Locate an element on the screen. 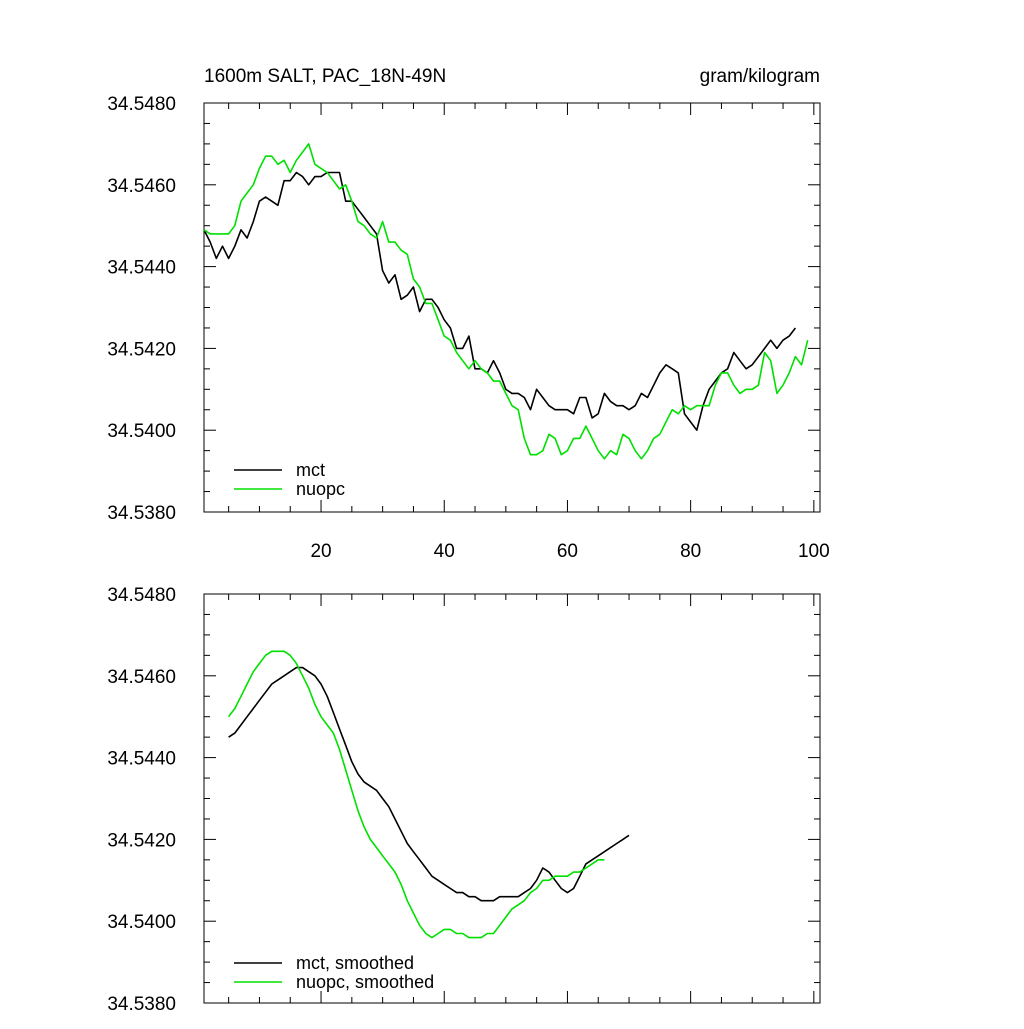 This screenshot has width=1024, height=1029. x-tick-label: 60 is located at coordinates (567, 551).